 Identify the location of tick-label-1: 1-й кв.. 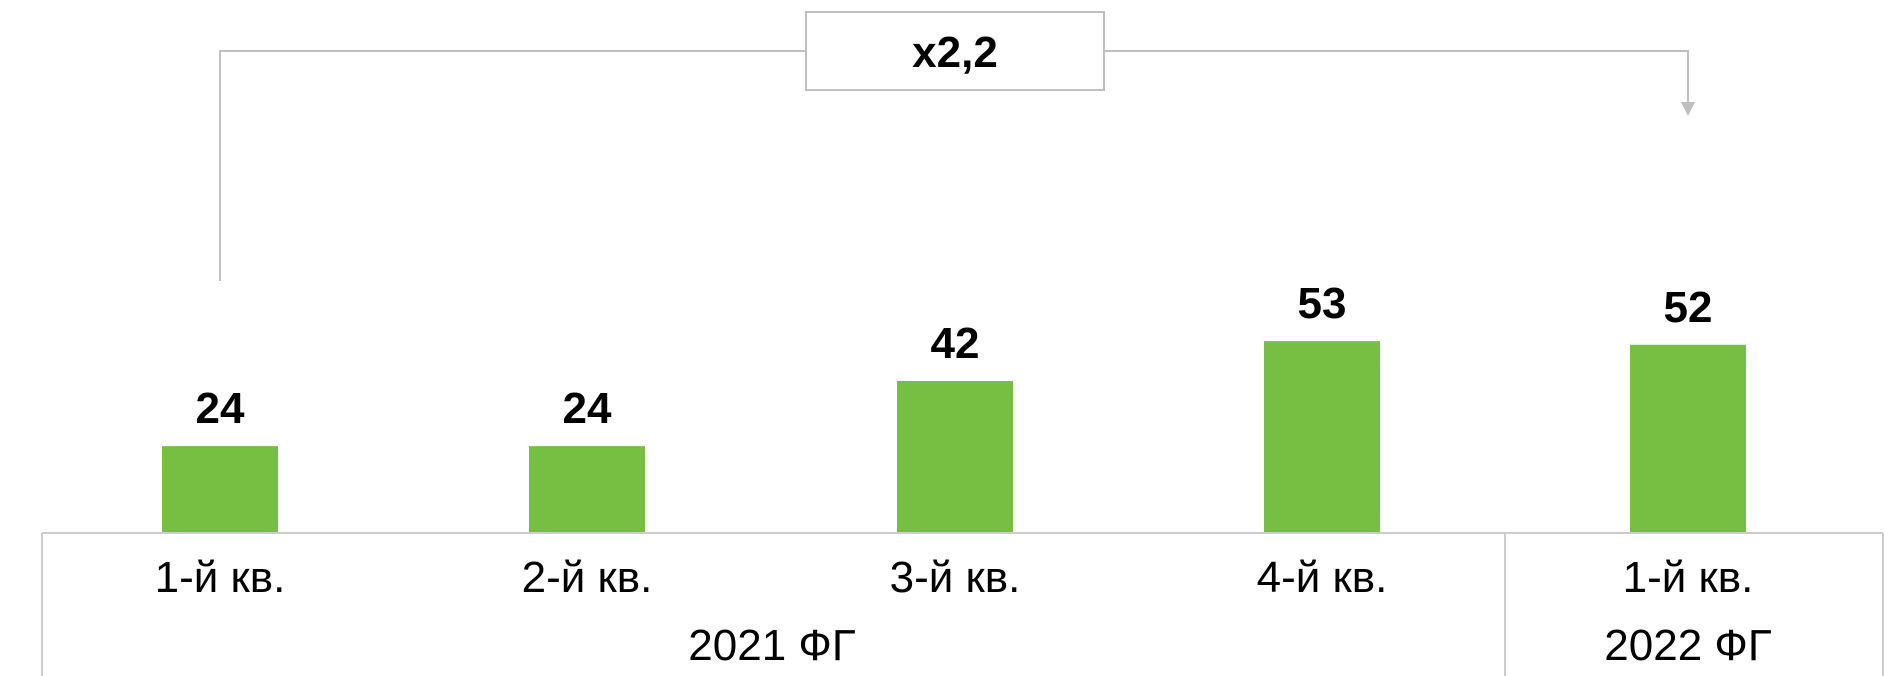
(220, 577).